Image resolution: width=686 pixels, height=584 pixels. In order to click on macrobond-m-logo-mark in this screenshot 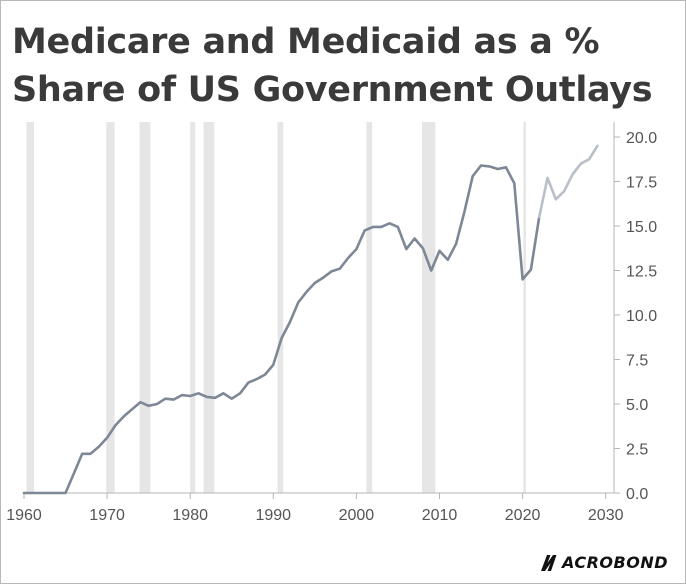, I will do `click(548, 562)`.